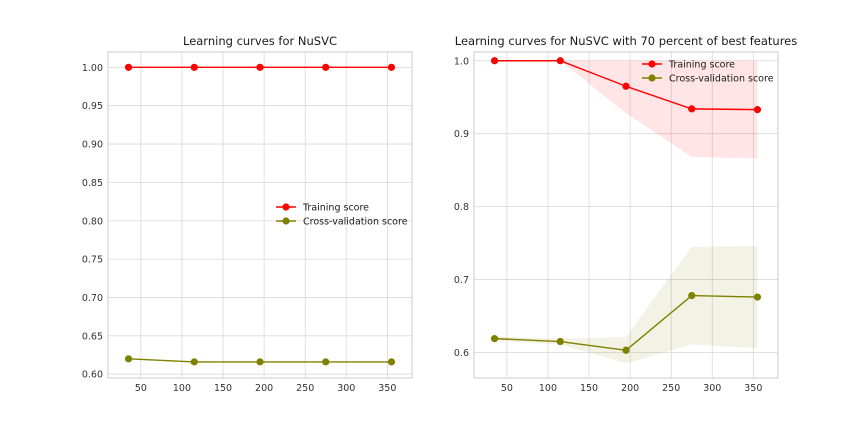  What do you see at coordinates (355, 222) in the screenshot?
I see `chart0-legend-label-1: Cross-validation score` at bounding box center [355, 222].